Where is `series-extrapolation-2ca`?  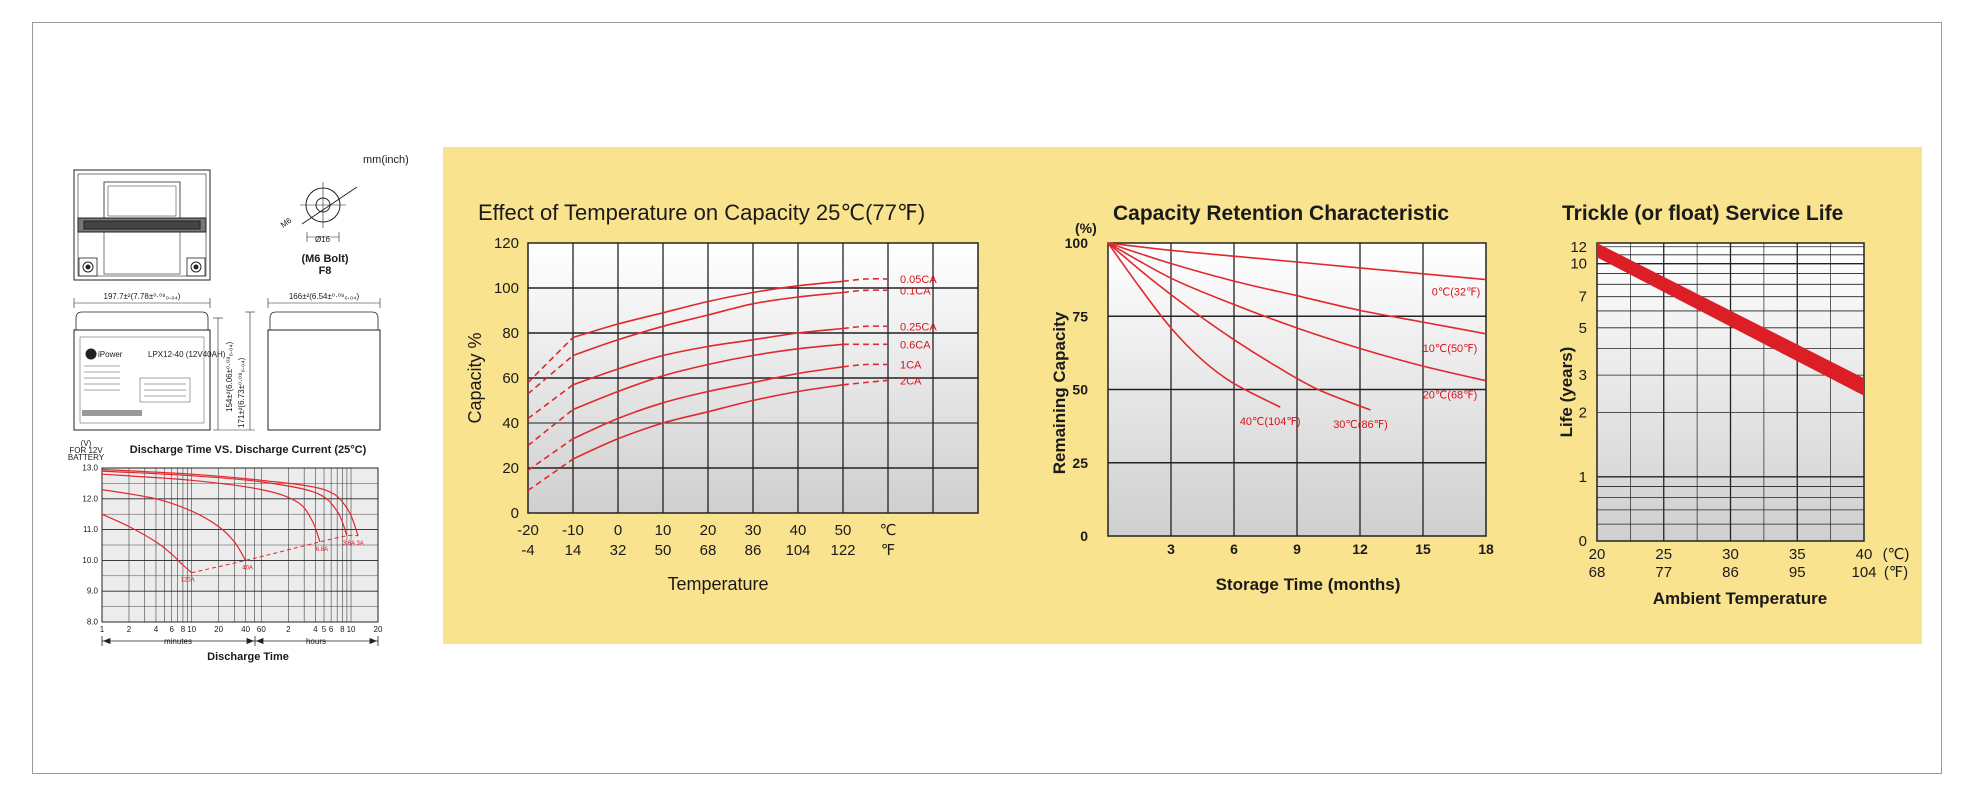
series-extrapolation-2ca is located at coordinates (550, 475).